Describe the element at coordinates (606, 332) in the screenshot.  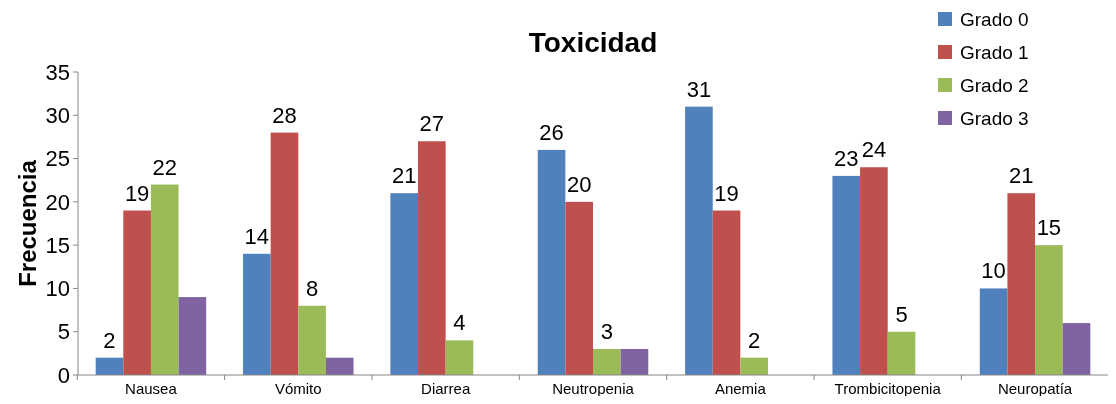
I see `data-label: 3` at that location.